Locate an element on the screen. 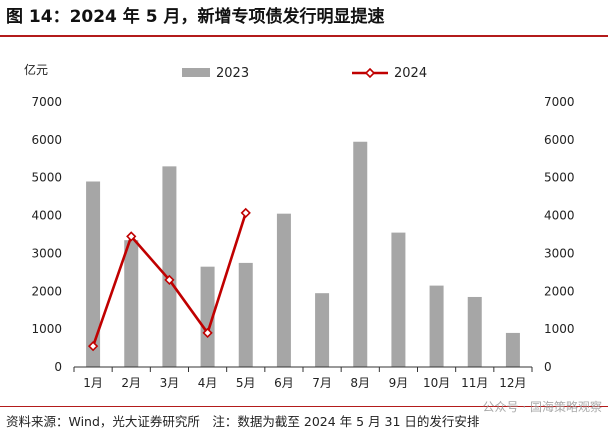 This screenshot has width=608, height=434. y-tick-label-left: 5000 is located at coordinates (46, 178).